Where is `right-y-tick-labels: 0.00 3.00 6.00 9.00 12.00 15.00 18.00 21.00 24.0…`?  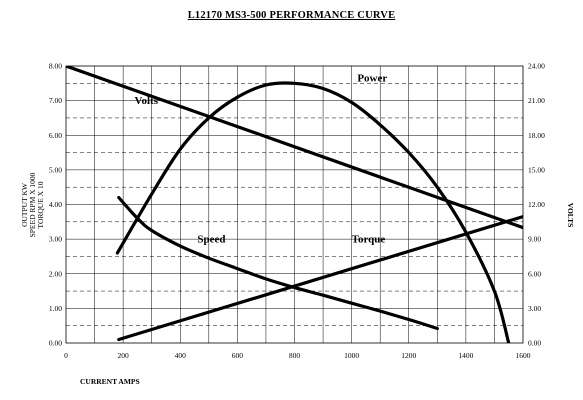
right-y-tick-labels: 0.00 3.00 6.00 9.00 12.00 15.00 18.00 21.00 24.0… is located at coordinates (536, 205).